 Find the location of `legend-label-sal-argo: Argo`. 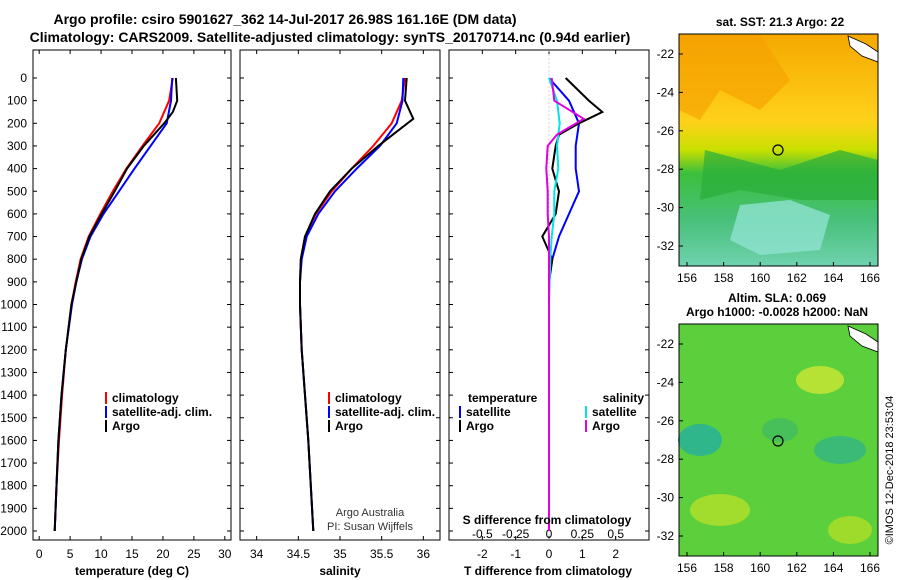

legend-label-sal-argo: Argo is located at coordinates (606, 426).